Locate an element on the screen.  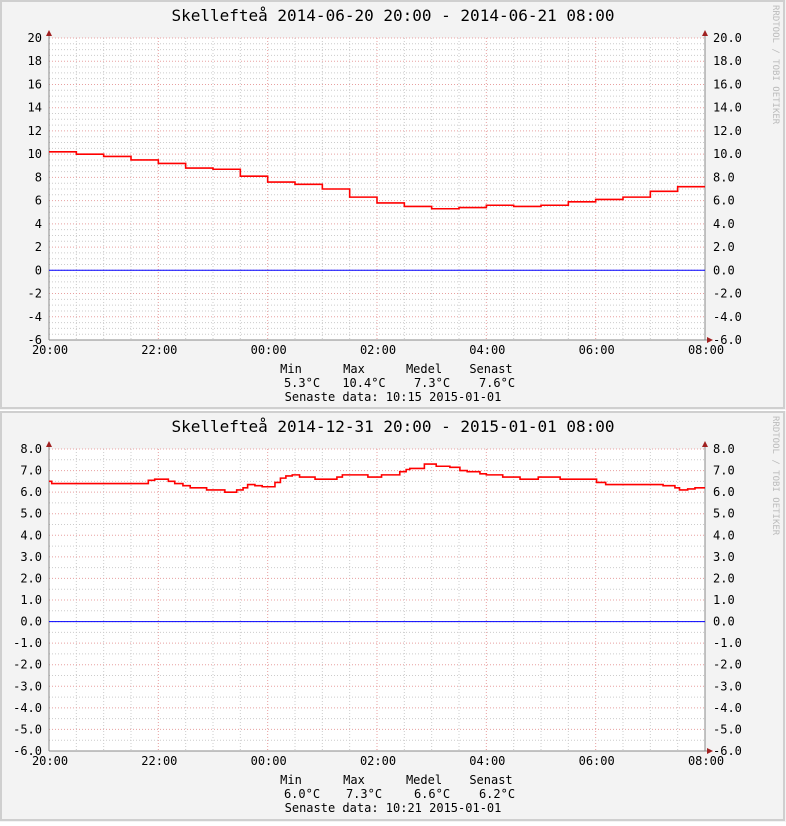
y-tick-label-right: 2.0 is located at coordinates (724, 578).